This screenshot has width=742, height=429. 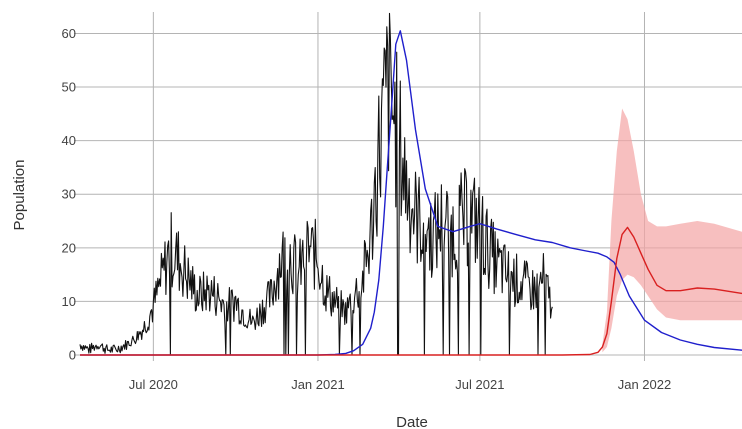 What do you see at coordinates (69, 33) in the screenshot?
I see `y-tick-label: 60` at bounding box center [69, 33].